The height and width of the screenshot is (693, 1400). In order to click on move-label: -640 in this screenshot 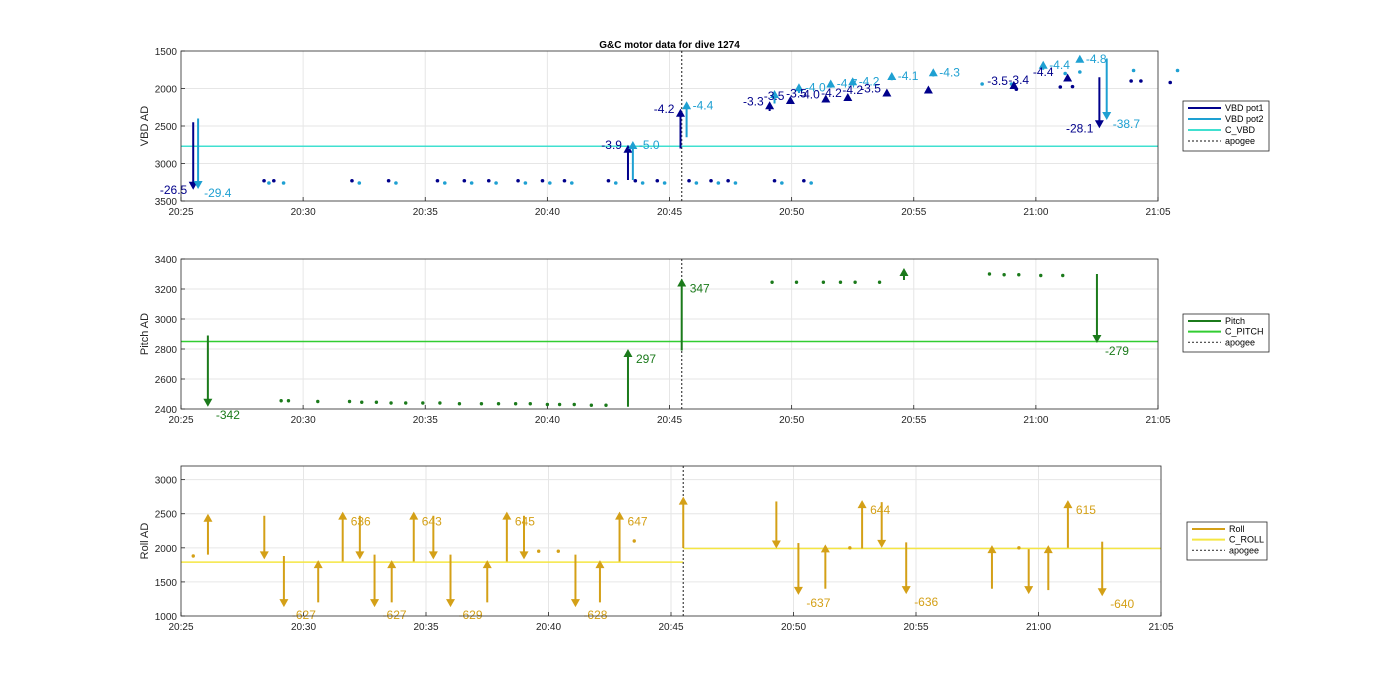, I will do `click(1122, 604)`.